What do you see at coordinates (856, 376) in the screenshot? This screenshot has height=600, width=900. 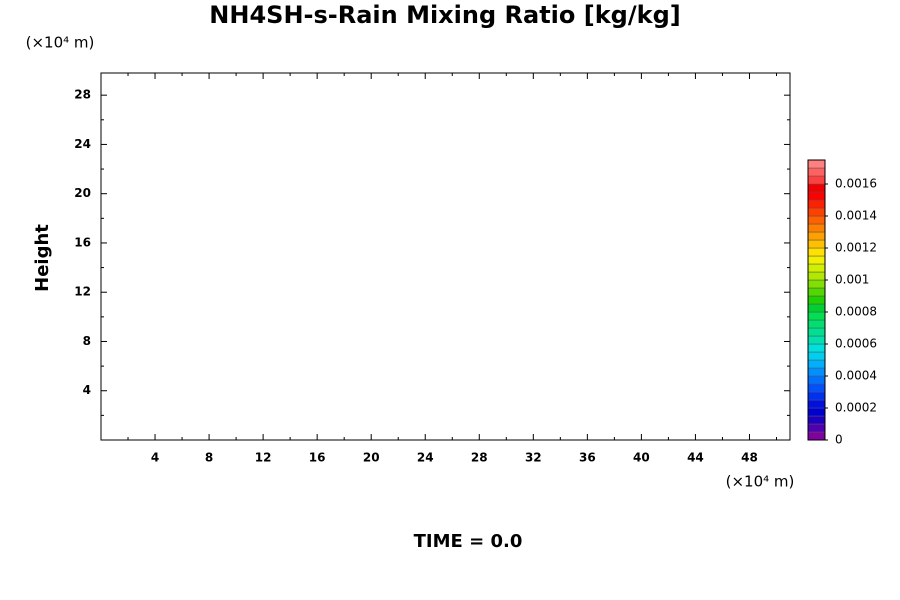 I see `colorbar-tick-label: 0.0004` at bounding box center [856, 376].